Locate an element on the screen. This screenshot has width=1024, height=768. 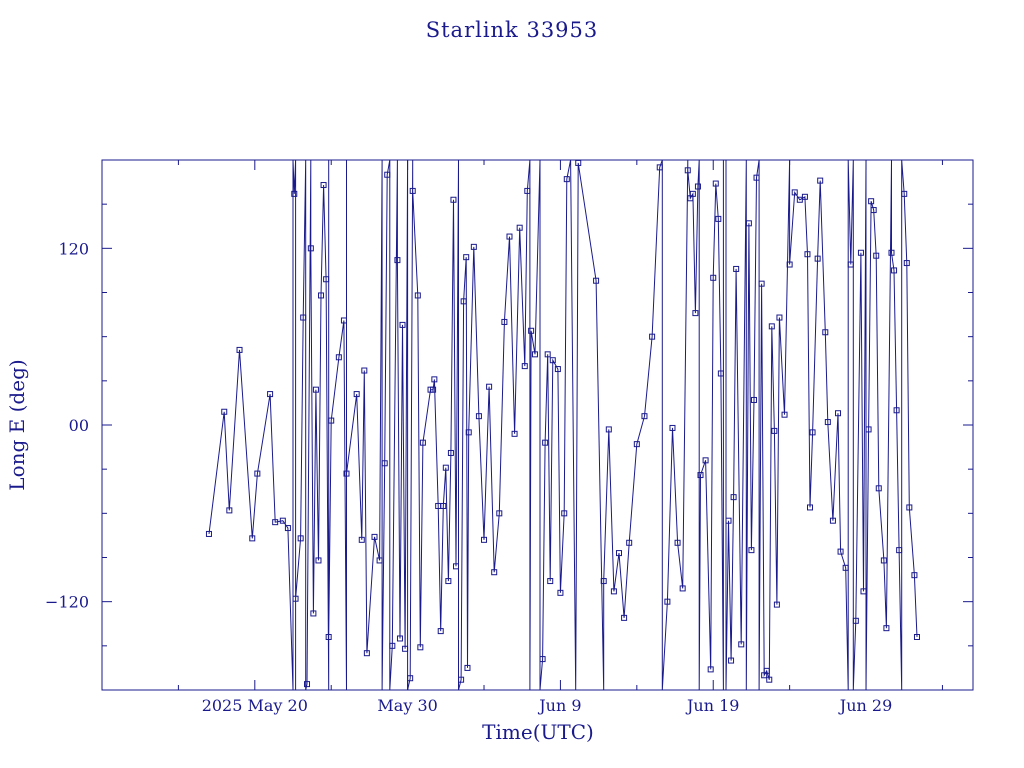
y-tick-label: 120 is located at coordinates (73, 248).